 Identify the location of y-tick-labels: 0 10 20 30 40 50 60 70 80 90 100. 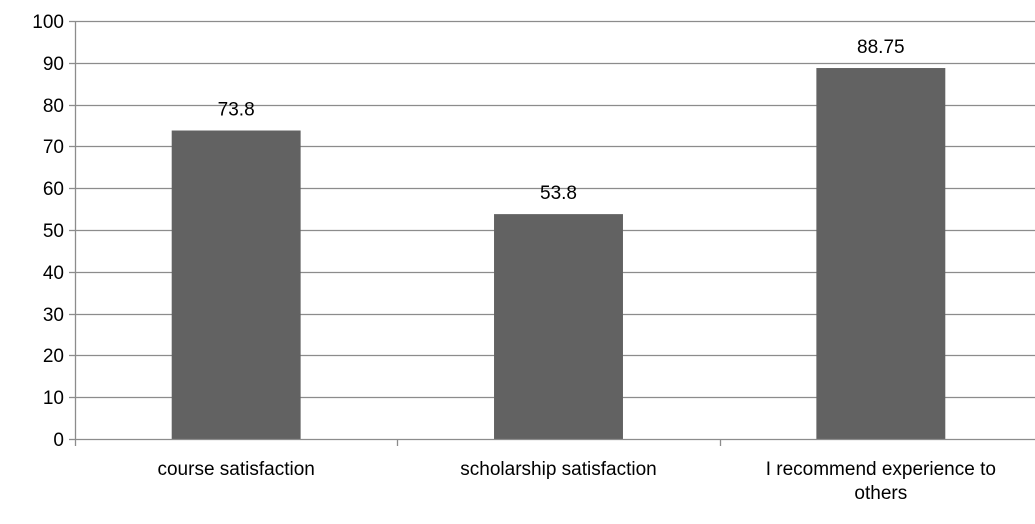
(48, 231).